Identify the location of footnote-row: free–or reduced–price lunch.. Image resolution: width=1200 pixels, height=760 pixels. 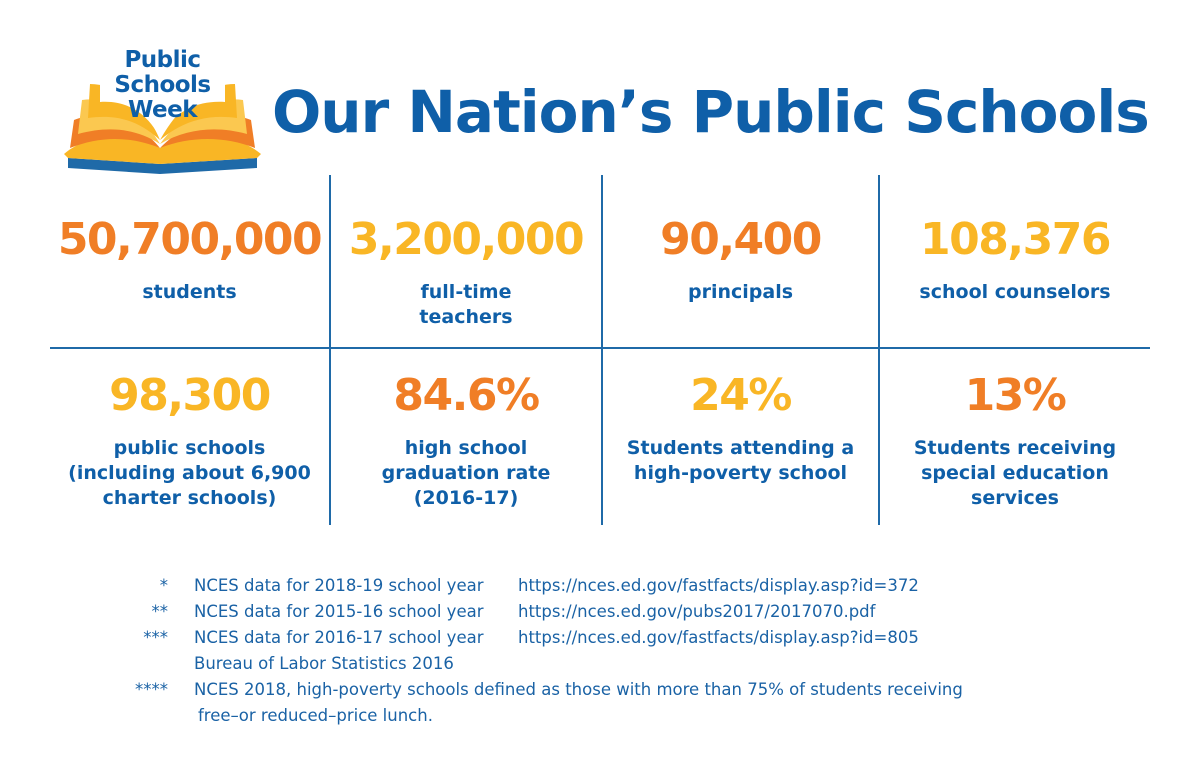
(620, 716).